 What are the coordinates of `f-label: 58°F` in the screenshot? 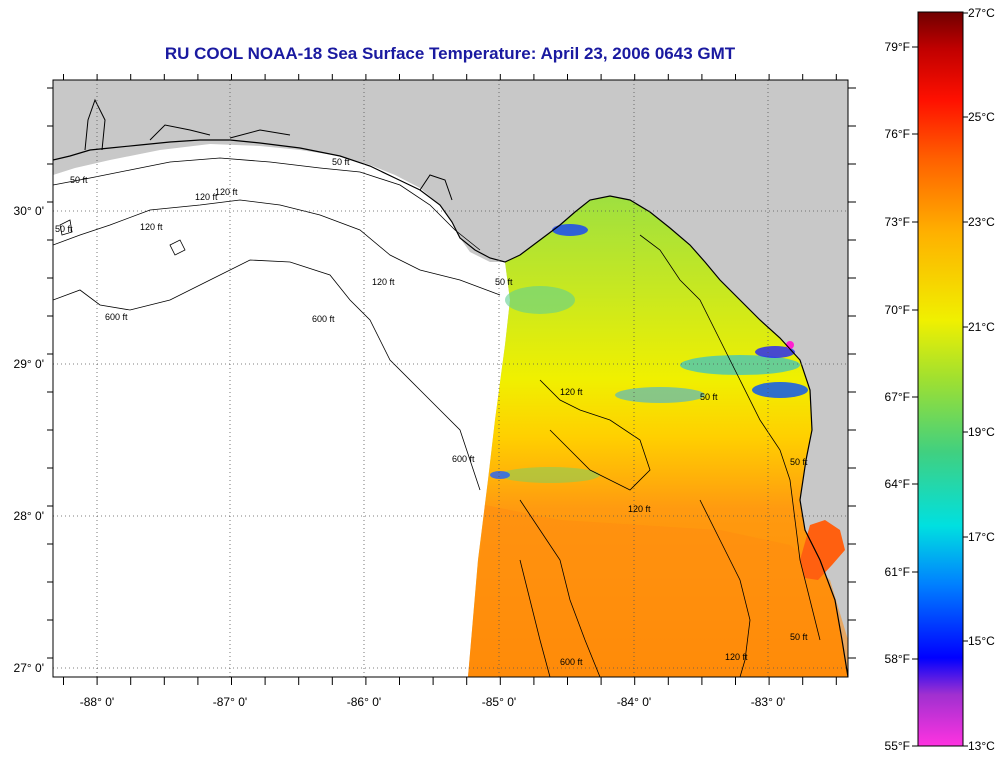 It's located at (897, 659).